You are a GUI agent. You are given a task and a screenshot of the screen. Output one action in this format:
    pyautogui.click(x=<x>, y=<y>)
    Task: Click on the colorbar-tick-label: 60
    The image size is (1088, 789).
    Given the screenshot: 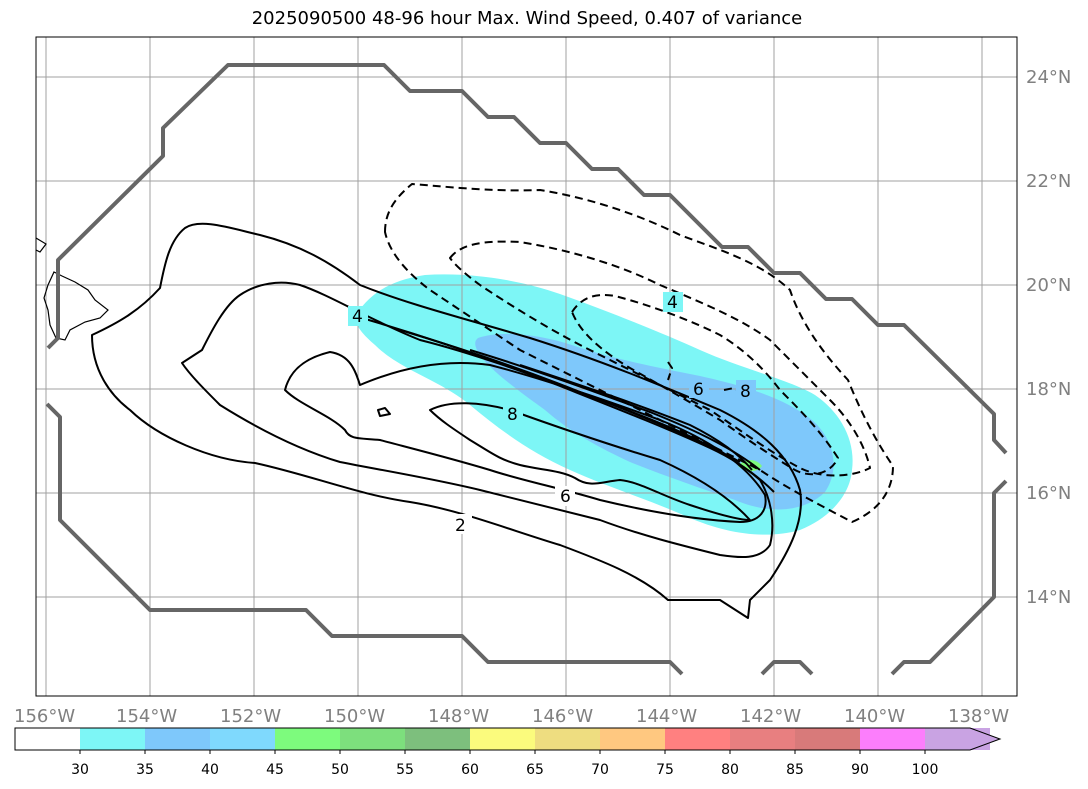 What is the action you would take?
    pyautogui.click(x=470, y=770)
    